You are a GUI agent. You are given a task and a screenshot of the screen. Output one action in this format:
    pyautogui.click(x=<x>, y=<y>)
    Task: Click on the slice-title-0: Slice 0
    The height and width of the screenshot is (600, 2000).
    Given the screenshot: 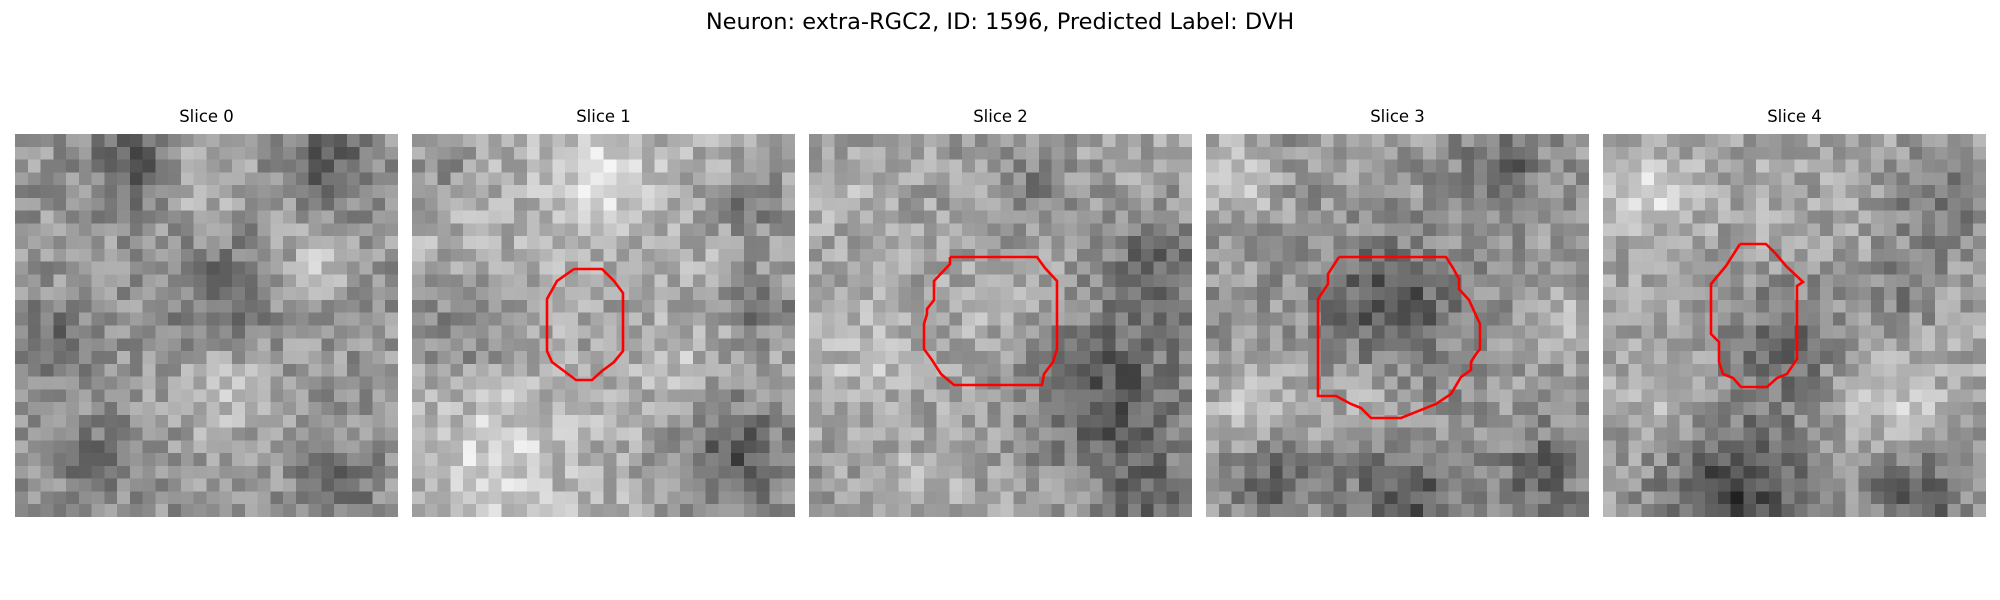 What is the action you would take?
    pyautogui.click(x=206, y=116)
    